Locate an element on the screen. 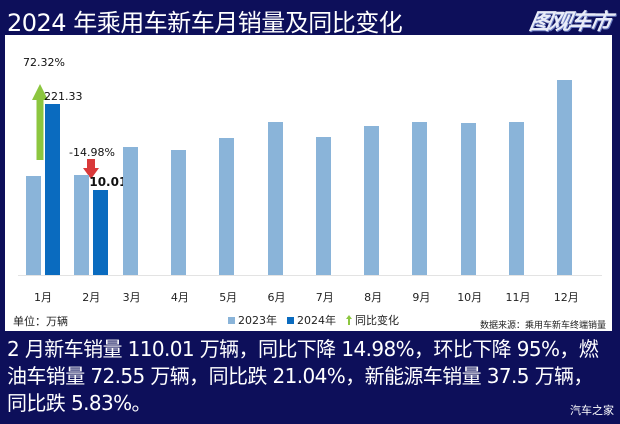 The height and width of the screenshot is (424, 620). x-tick-label: 1月 is located at coordinates (43, 297).